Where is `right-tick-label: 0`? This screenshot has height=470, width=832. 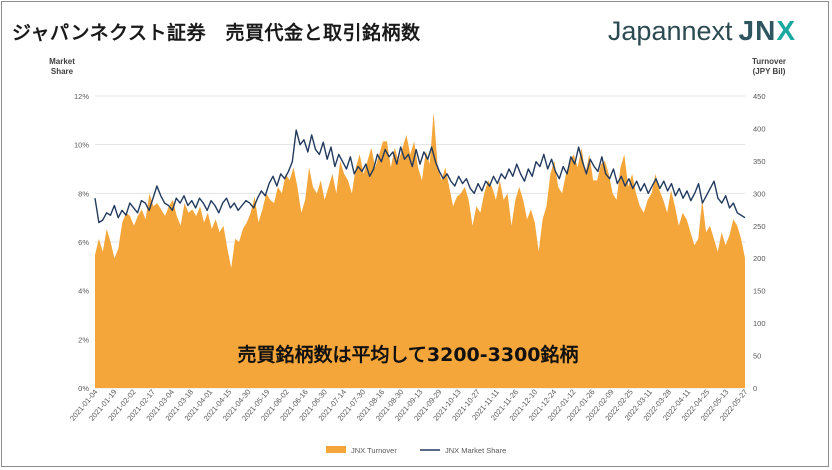 right-tick-label: 0 is located at coordinates (755, 388).